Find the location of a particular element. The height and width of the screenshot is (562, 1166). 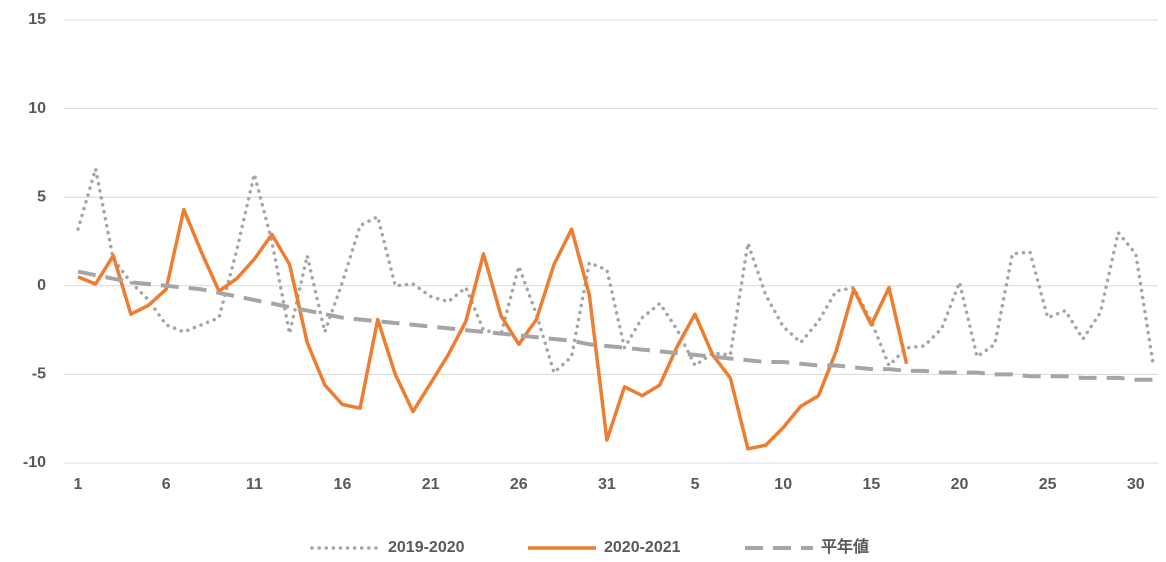

y-tick-label: 0 is located at coordinates (41, 285).